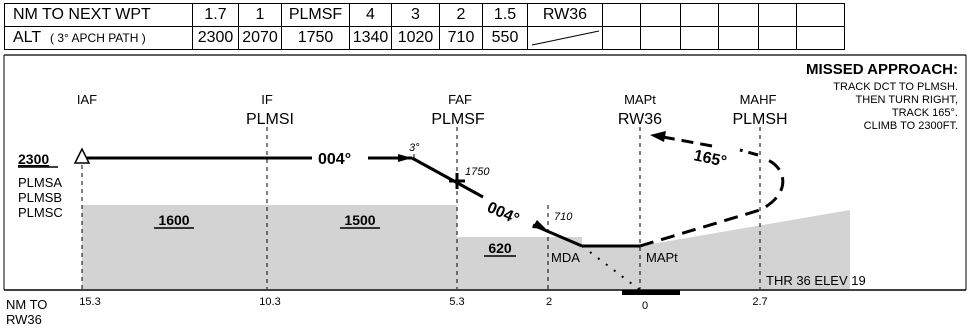  I want to click on row-label-distance: NM TO NEXT WPT, so click(98, 15).